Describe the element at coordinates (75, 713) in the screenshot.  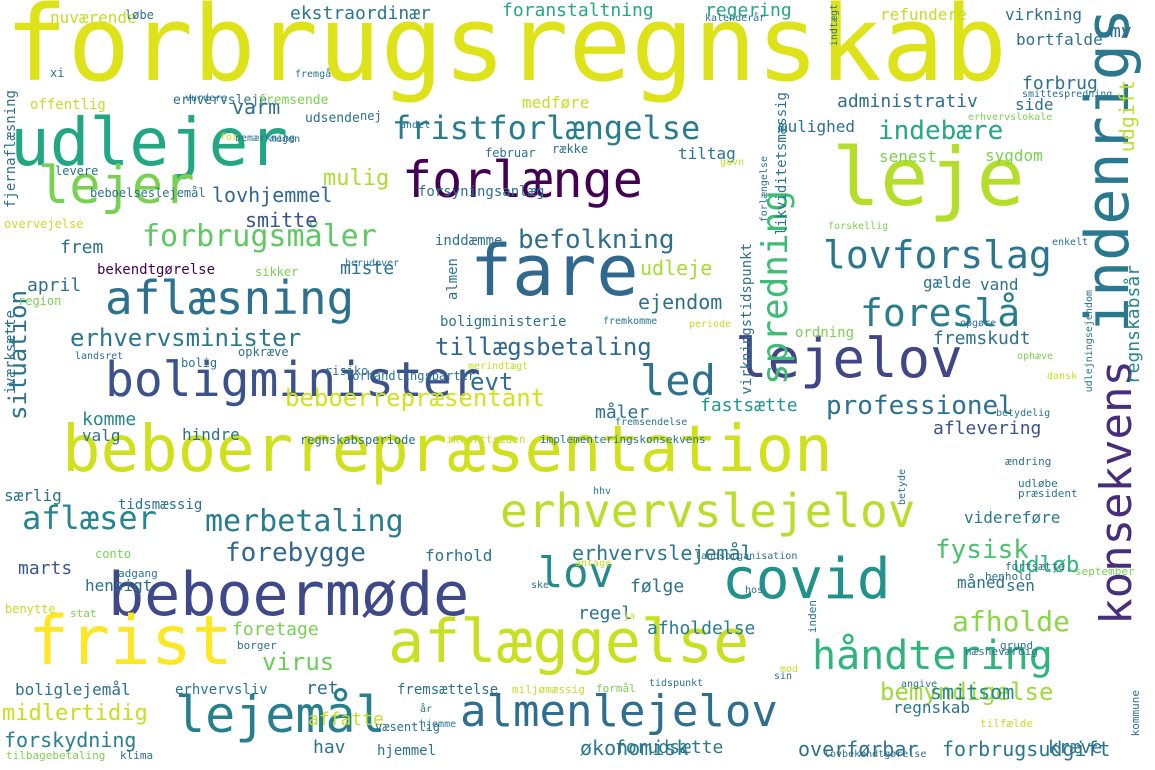
I see `cloud-word: midlertidig` at that location.